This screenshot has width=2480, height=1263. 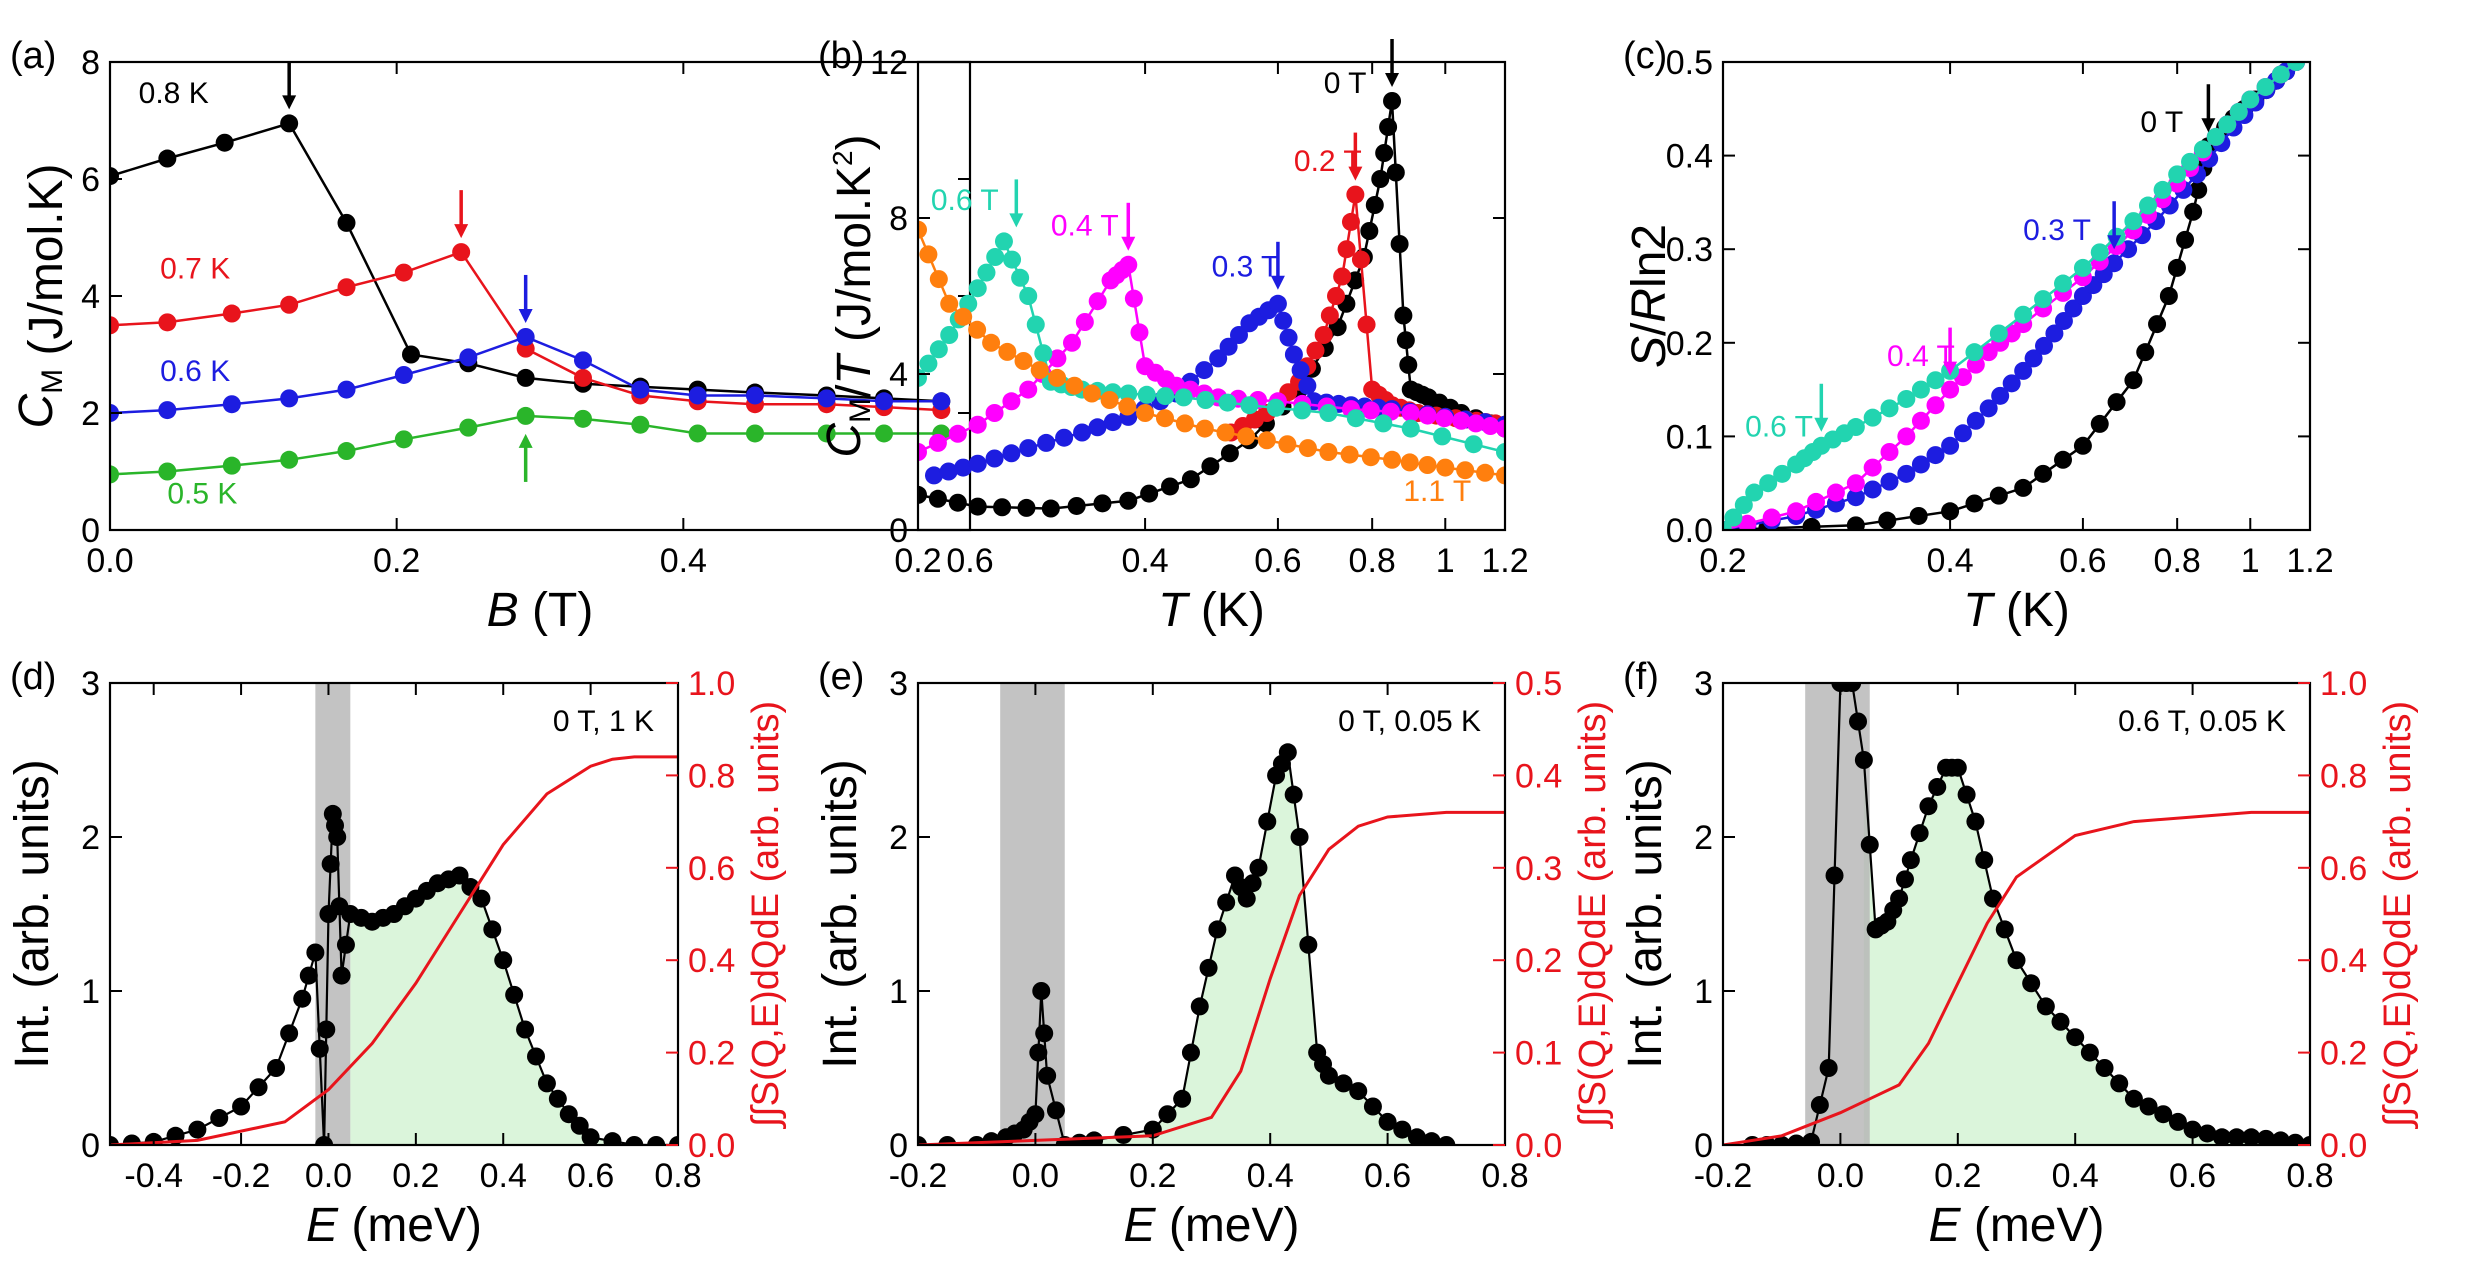 What do you see at coordinates (540, 610) in the screenshot?
I see `x-axis-label: B (T)` at bounding box center [540, 610].